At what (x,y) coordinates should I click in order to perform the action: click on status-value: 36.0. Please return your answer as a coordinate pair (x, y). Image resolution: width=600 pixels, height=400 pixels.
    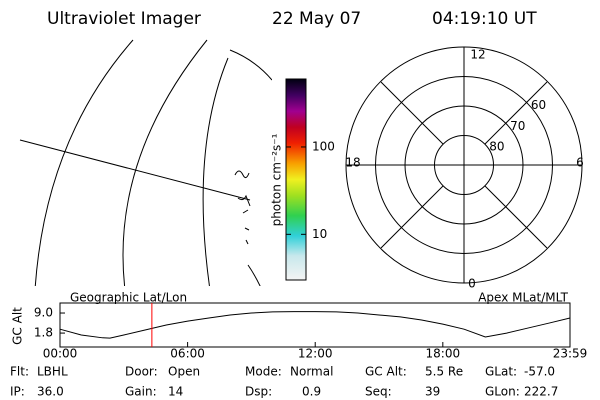
    Looking at the image, I should click on (50, 392).